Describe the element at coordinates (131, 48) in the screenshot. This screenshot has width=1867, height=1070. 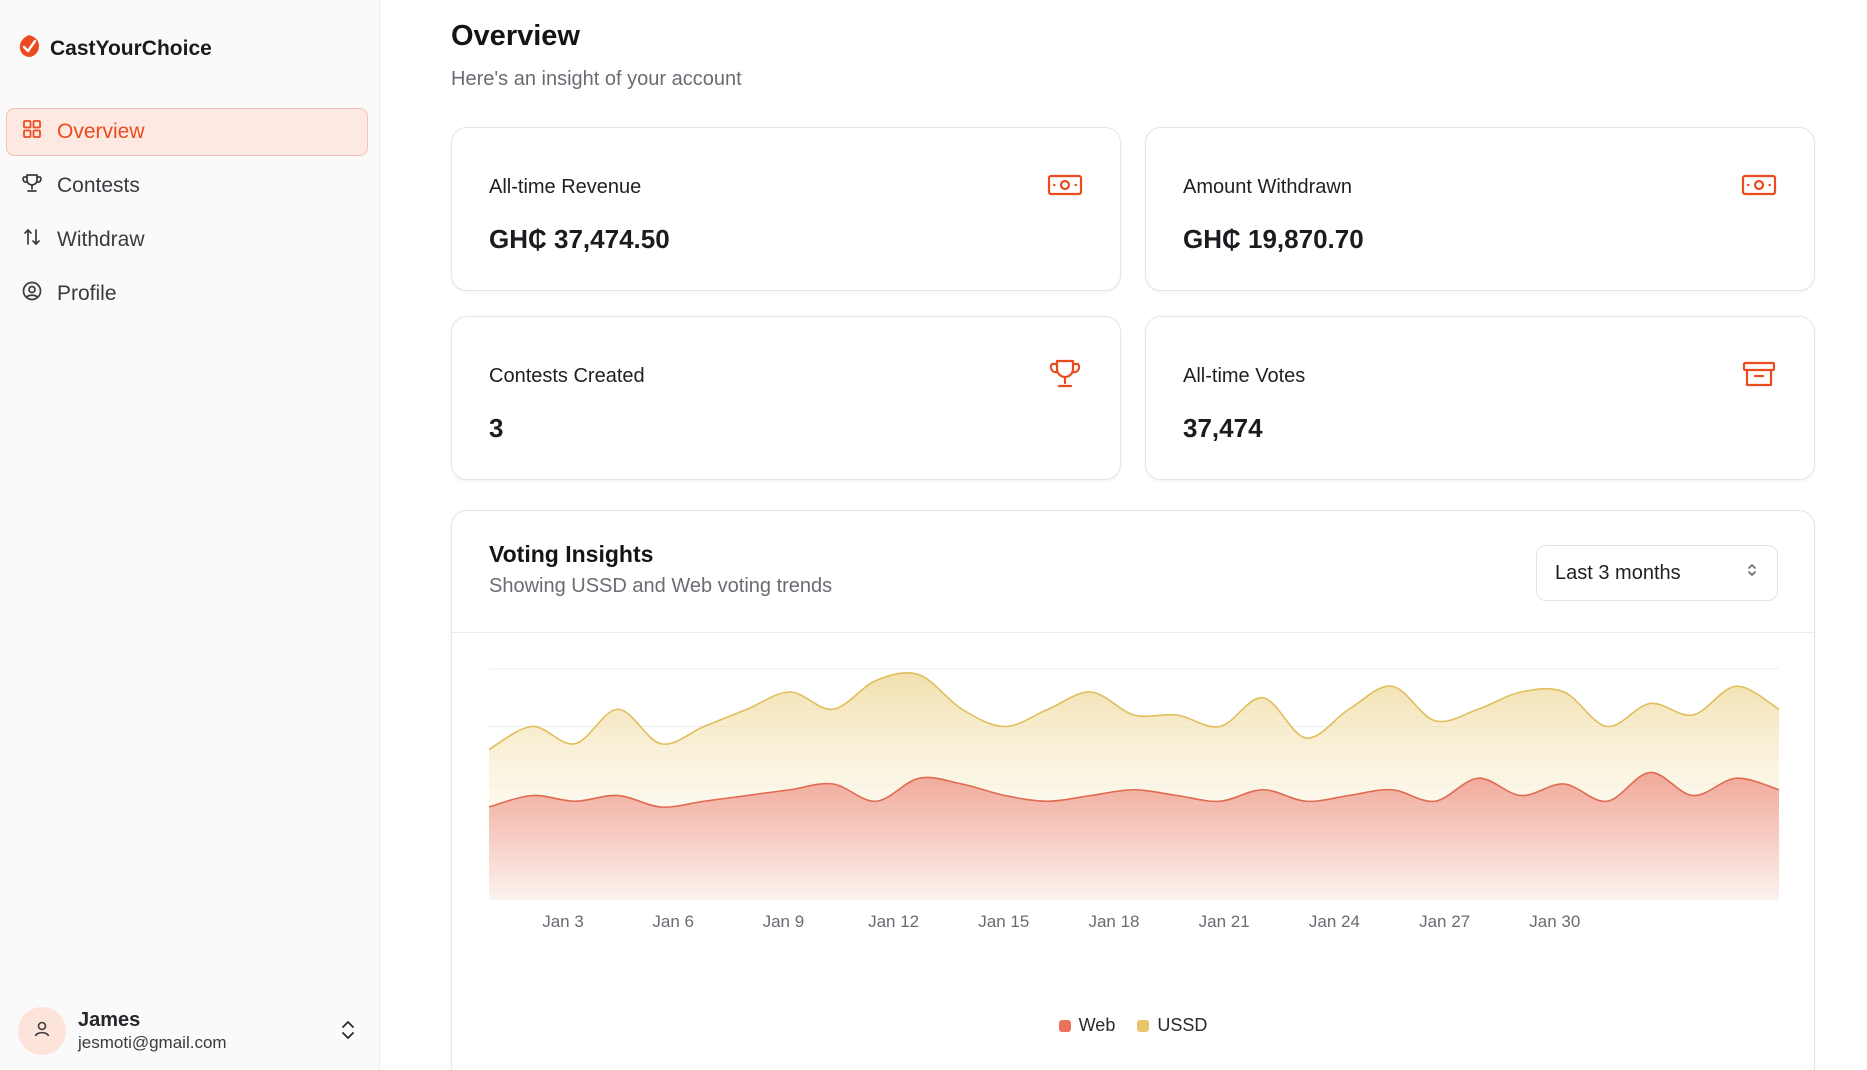
I see `brand-name: CastYourChoice` at that location.